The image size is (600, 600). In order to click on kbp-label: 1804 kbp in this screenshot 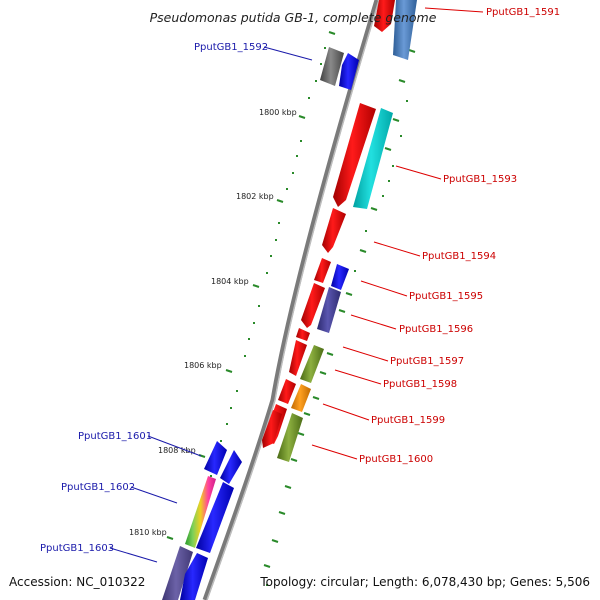, I will do `click(230, 281)`.